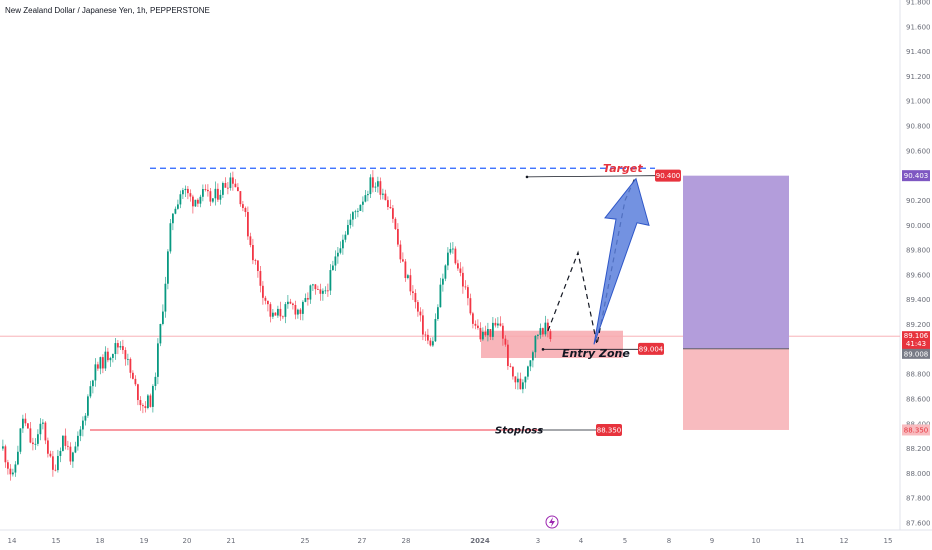  I want to click on time-tick-label: 4, so click(581, 541).